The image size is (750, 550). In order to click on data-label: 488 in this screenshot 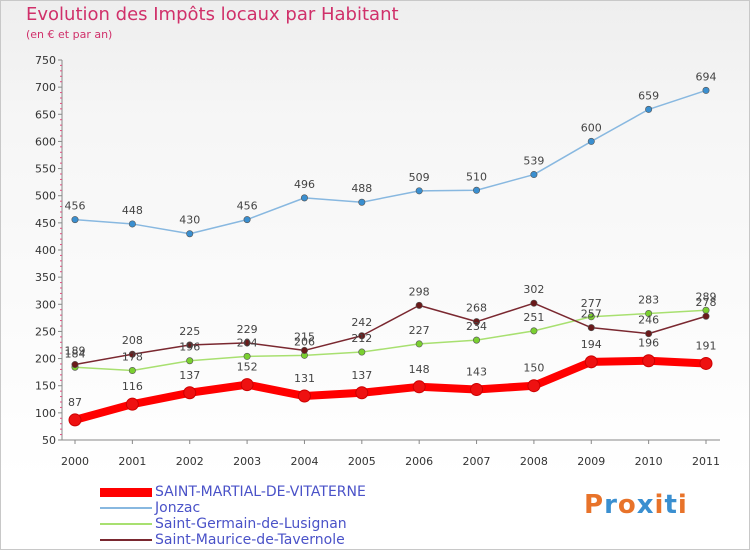, I will do `click(361, 188)`.